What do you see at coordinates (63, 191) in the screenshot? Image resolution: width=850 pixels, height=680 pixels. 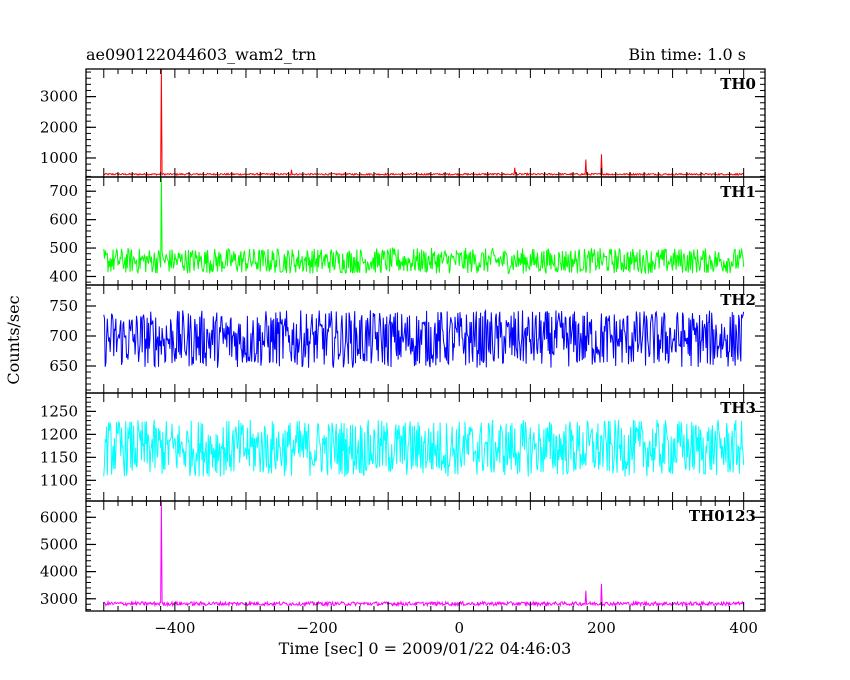 I see `y-tick-label-th1: 700` at bounding box center [63, 191].